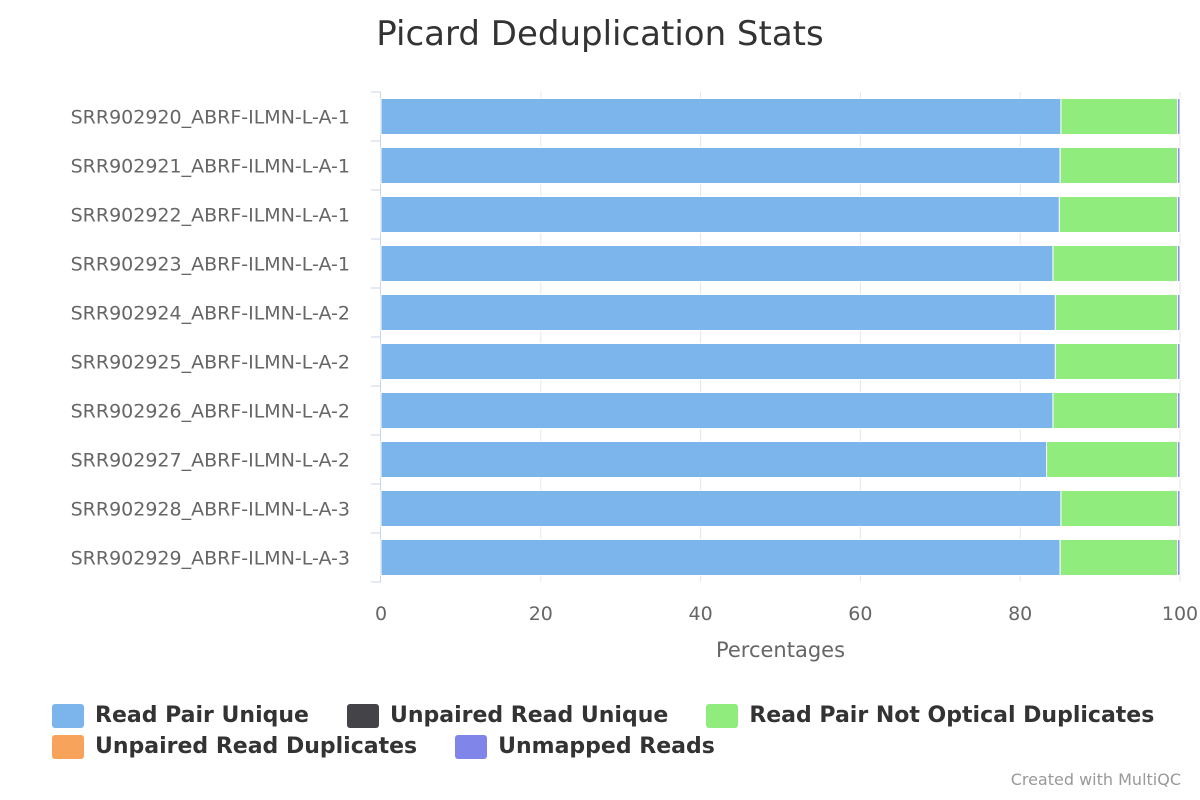 The width and height of the screenshot is (1200, 800). Describe the element at coordinates (210, 510) in the screenshot. I see `category-label: SRR902928_ABRF-ILMN-L-A-3` at that location.